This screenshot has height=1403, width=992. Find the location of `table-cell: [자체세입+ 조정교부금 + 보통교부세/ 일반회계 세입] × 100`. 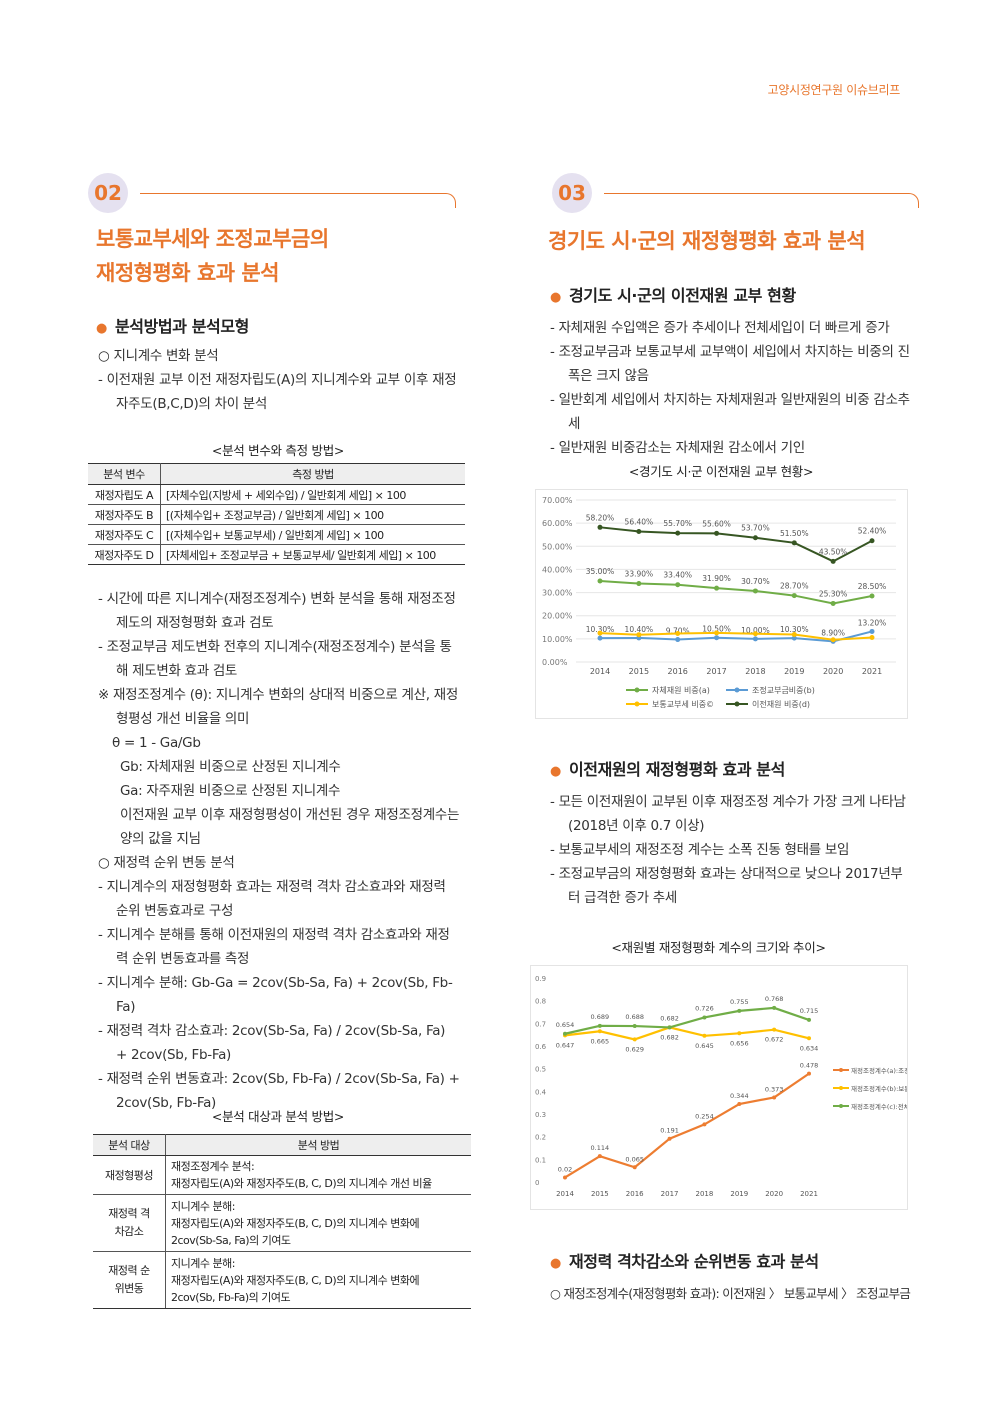

table-cell: [자체세입+ 조정교부금 + 보통교부세/ 일반회계 세입] × 100 is located at coordinates (312, 554).